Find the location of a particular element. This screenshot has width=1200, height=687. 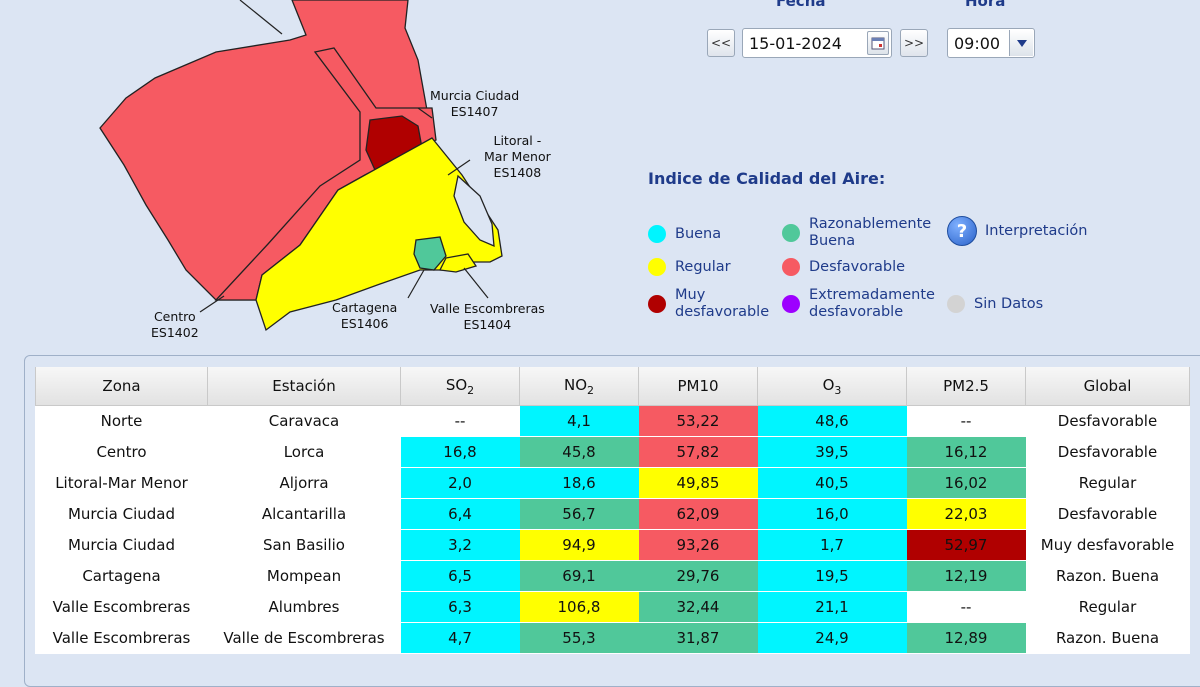

cell-zona: Centro is located at coordinates (121, 452).